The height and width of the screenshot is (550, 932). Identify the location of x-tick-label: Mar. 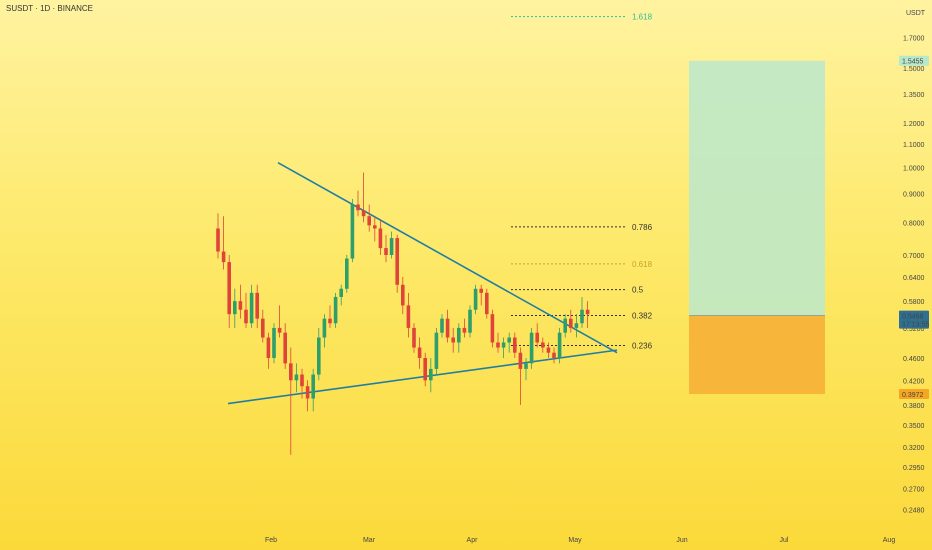
(369, 540).